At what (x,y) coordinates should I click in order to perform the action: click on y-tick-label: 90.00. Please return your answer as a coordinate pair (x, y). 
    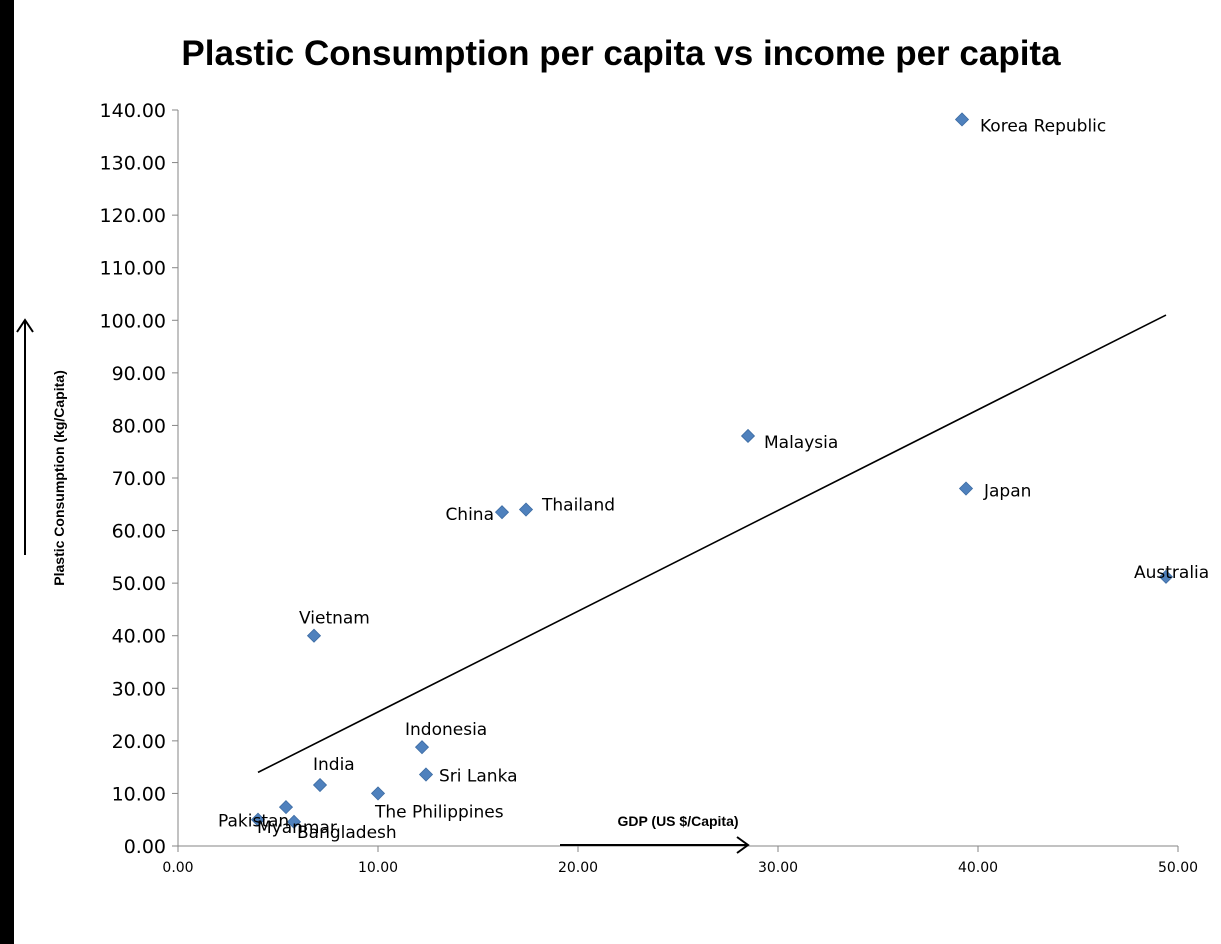
    Looking at the image, I should click on (139, 374).